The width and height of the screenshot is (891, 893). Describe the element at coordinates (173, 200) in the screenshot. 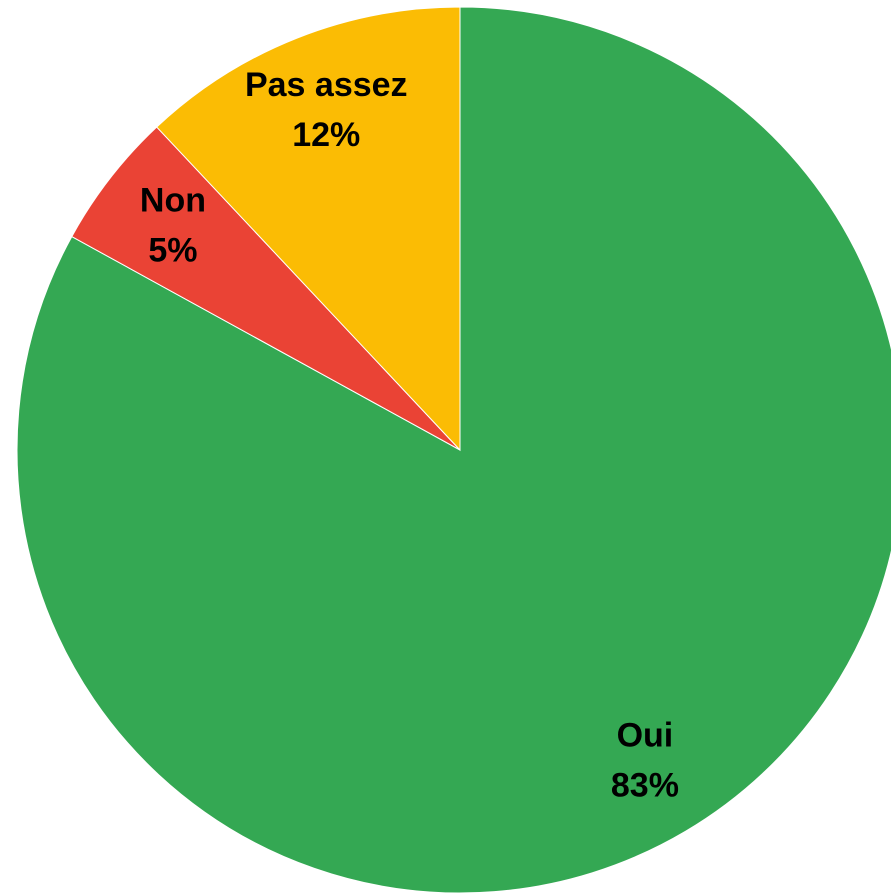

I see `slice-label: Non` at that location.